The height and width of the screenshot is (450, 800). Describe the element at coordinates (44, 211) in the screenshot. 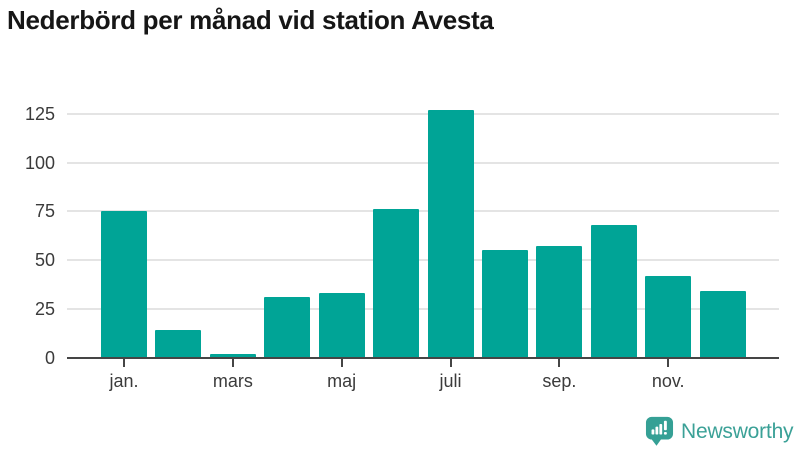

I see `y-axis-label-75: 75` at that location.